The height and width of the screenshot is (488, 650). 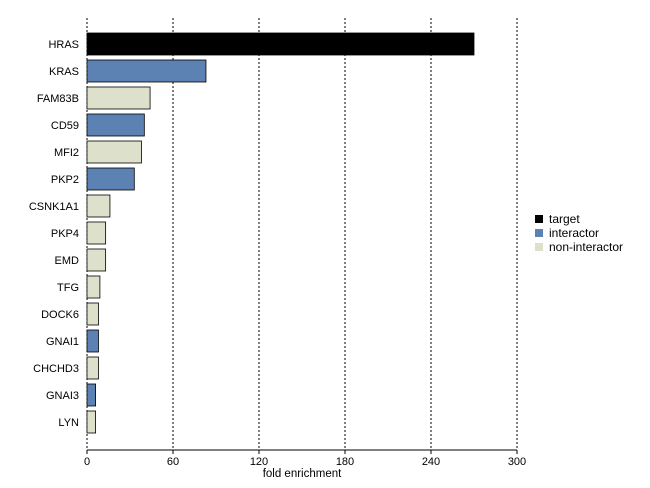 I want to click on x-tick-label-180: 180, so click(x=345, y=462).